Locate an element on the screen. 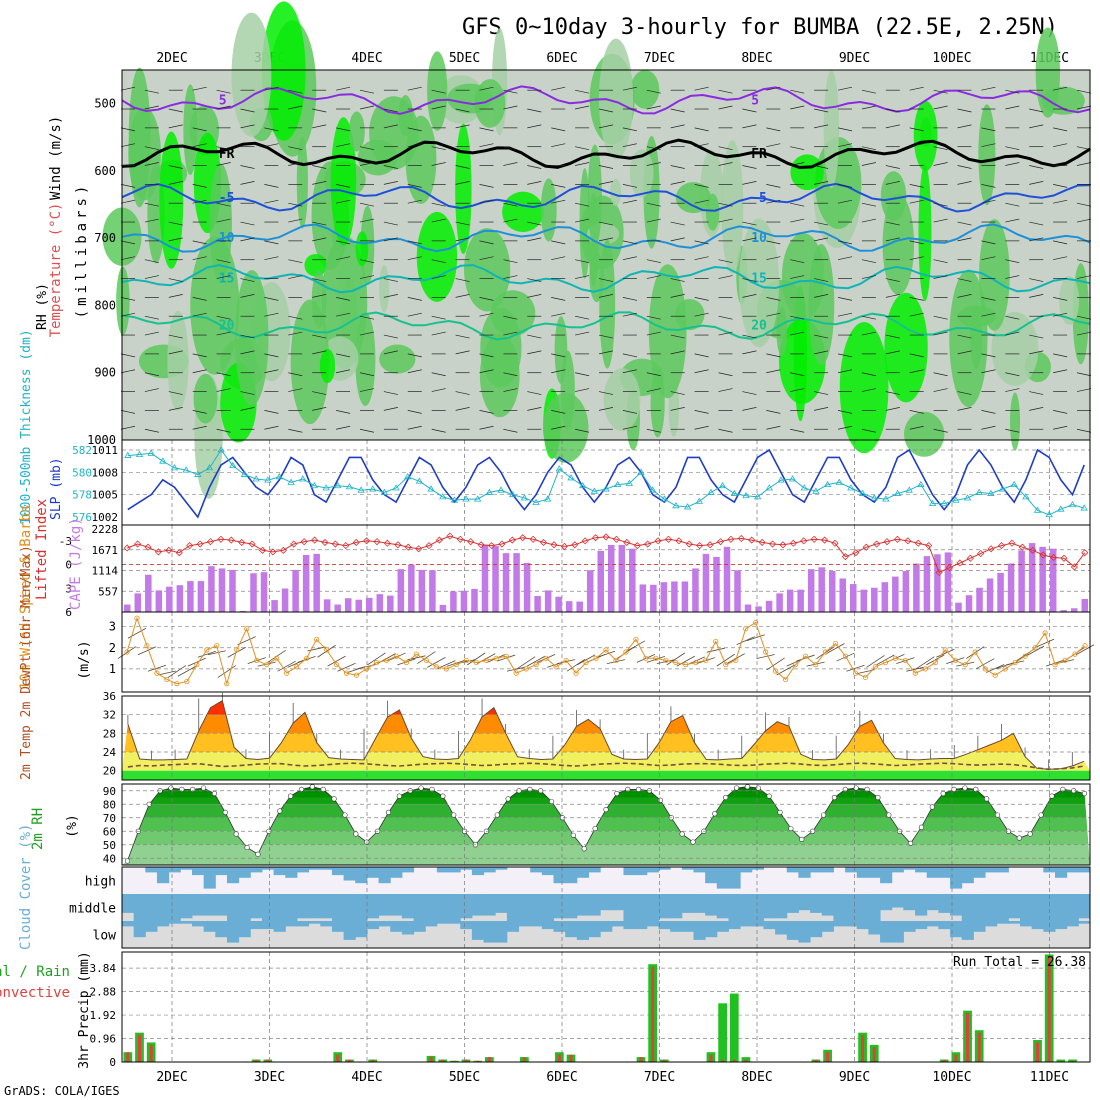  bottom-date-label: 3DEC is located at coordinates (269, 1077).